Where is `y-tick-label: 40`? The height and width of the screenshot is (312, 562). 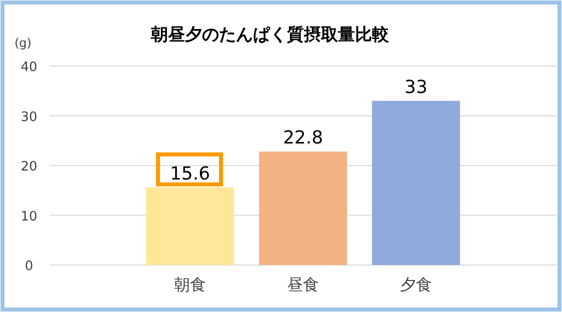 y-tick-label: 40 is located at coordinates (29, 67).